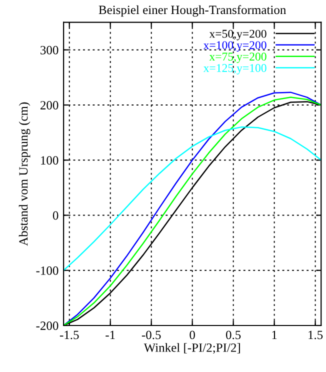  I want to click on x-tick-label: 0, so click(192, 335).